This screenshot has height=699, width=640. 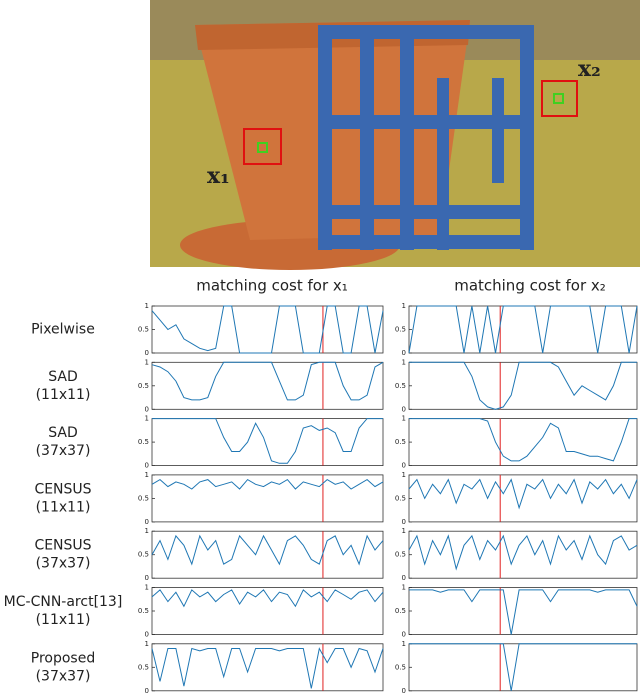 I want to click on column-header: matching cost for x₁, so click(x=272, y=286).